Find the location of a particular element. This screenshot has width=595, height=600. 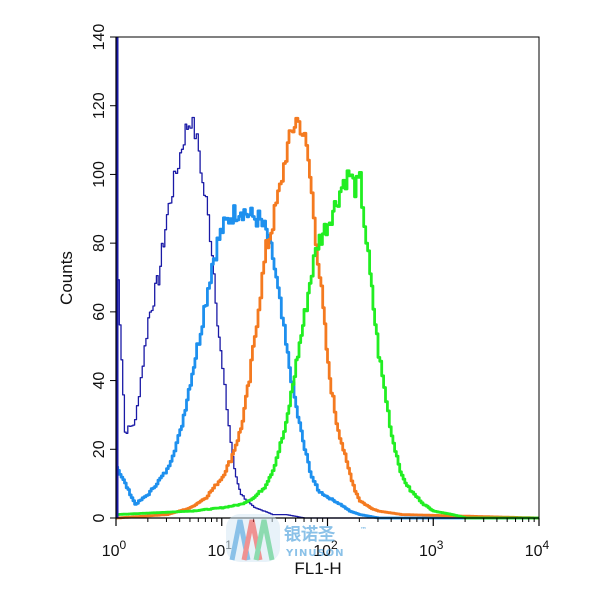

watermark-trademark: ™ is located at coordinates (363, 530).